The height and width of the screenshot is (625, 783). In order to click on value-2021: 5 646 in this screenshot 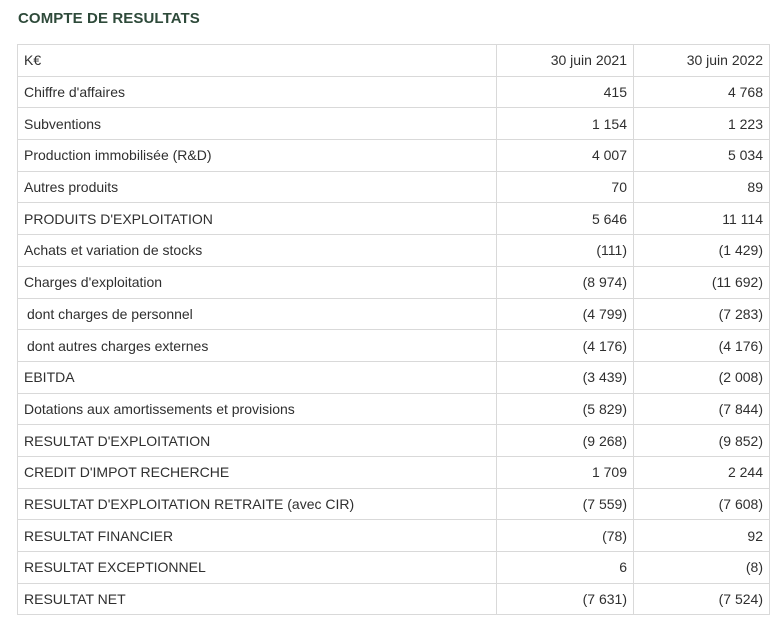, I will do `click(565, 219)`.